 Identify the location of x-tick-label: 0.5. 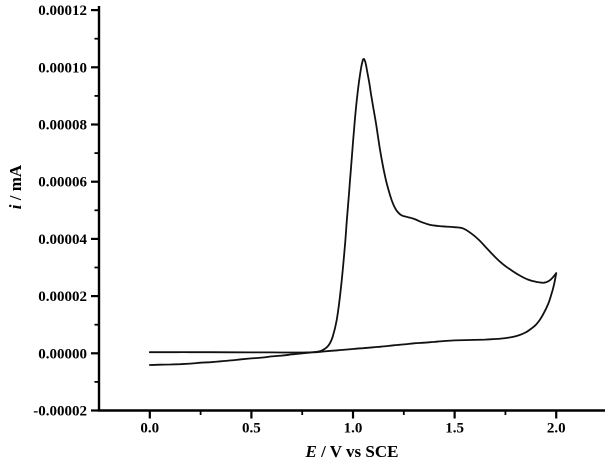
(251, 429).